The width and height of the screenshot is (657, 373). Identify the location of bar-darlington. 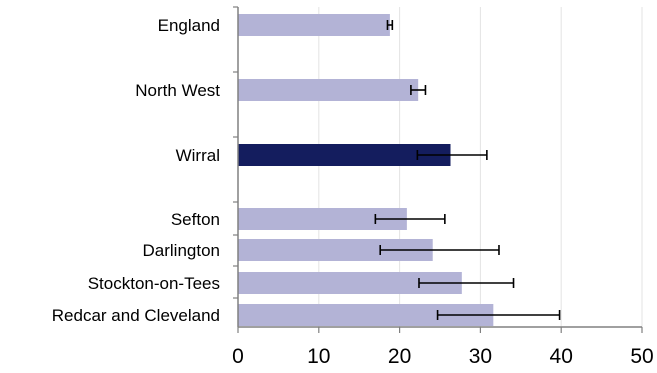
(335, 250).